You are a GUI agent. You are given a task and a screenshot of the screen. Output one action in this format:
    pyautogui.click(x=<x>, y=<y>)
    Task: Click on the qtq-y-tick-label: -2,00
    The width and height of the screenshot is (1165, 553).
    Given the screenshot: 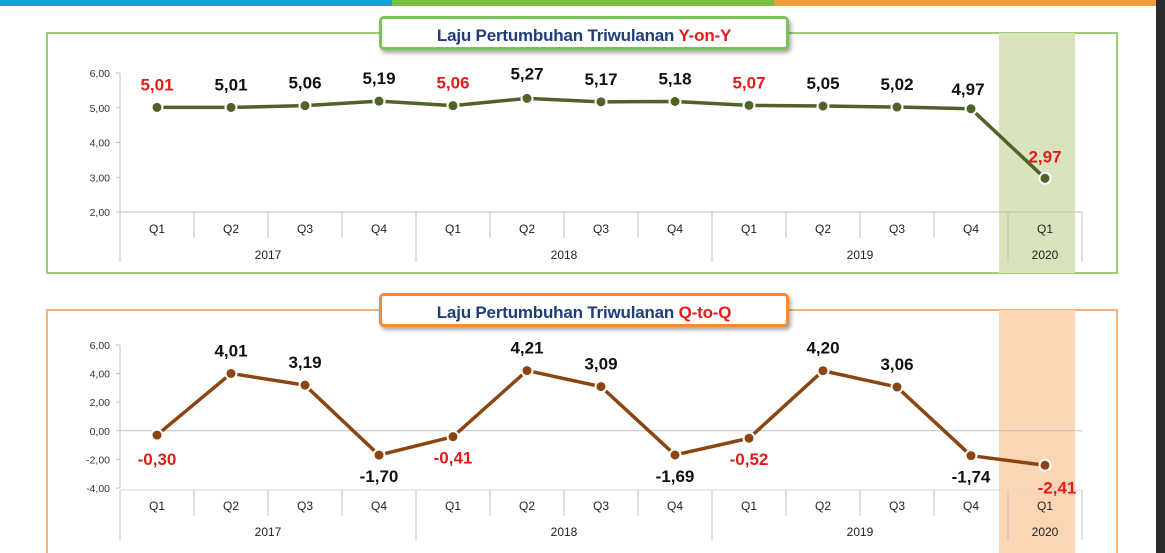 What is the action you would take?
    pyautogui.click(x=98, y=460)
    